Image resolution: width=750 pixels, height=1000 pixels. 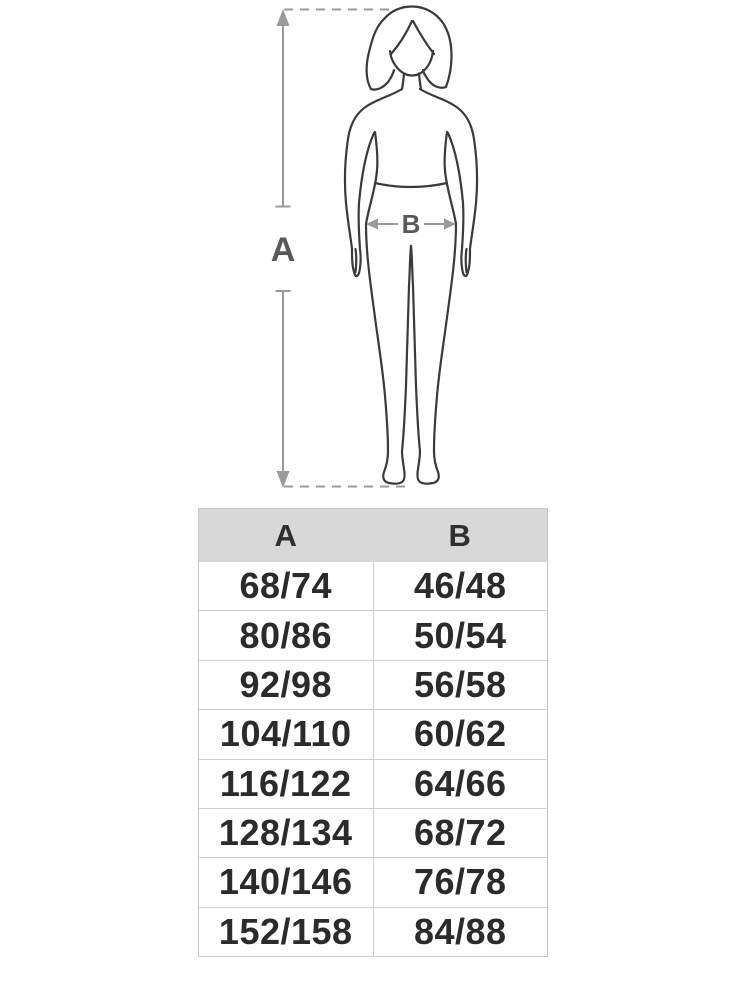 I want to click on measure-label-b: B, so click(x=411, y=224).